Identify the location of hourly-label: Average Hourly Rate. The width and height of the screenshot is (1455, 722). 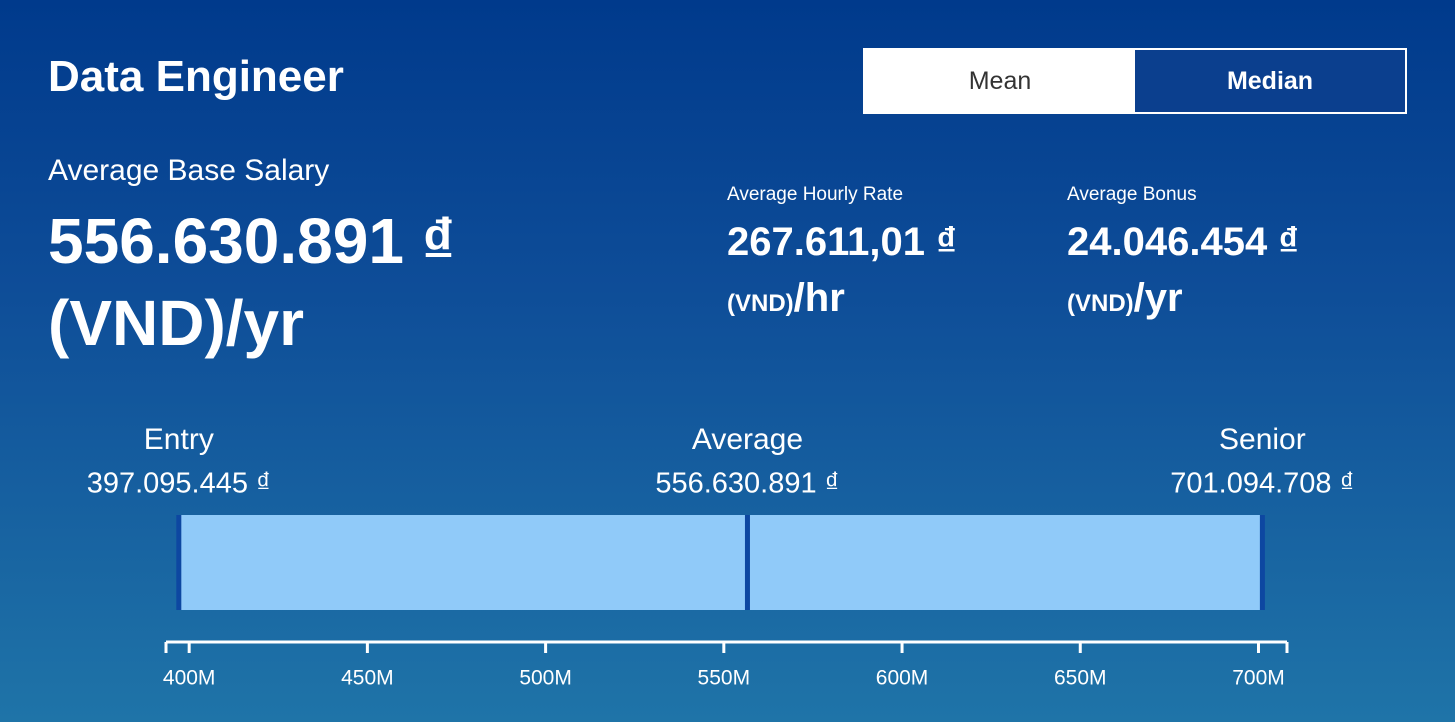
(815, 194).